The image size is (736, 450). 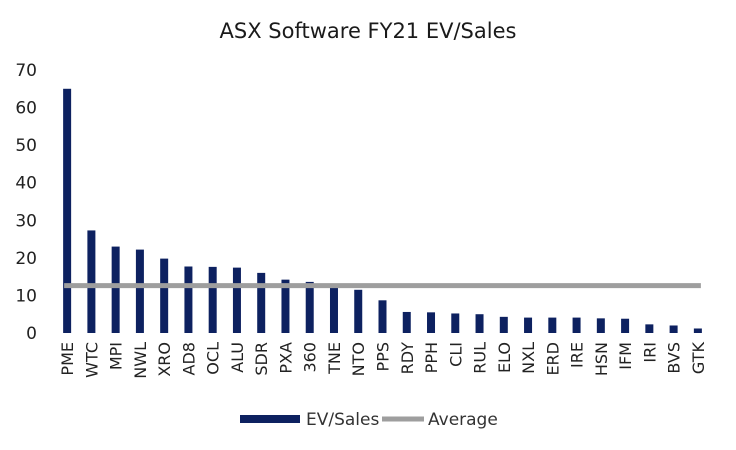 I want to click on x-tick-label: RUL, so click(x=480, y=358).